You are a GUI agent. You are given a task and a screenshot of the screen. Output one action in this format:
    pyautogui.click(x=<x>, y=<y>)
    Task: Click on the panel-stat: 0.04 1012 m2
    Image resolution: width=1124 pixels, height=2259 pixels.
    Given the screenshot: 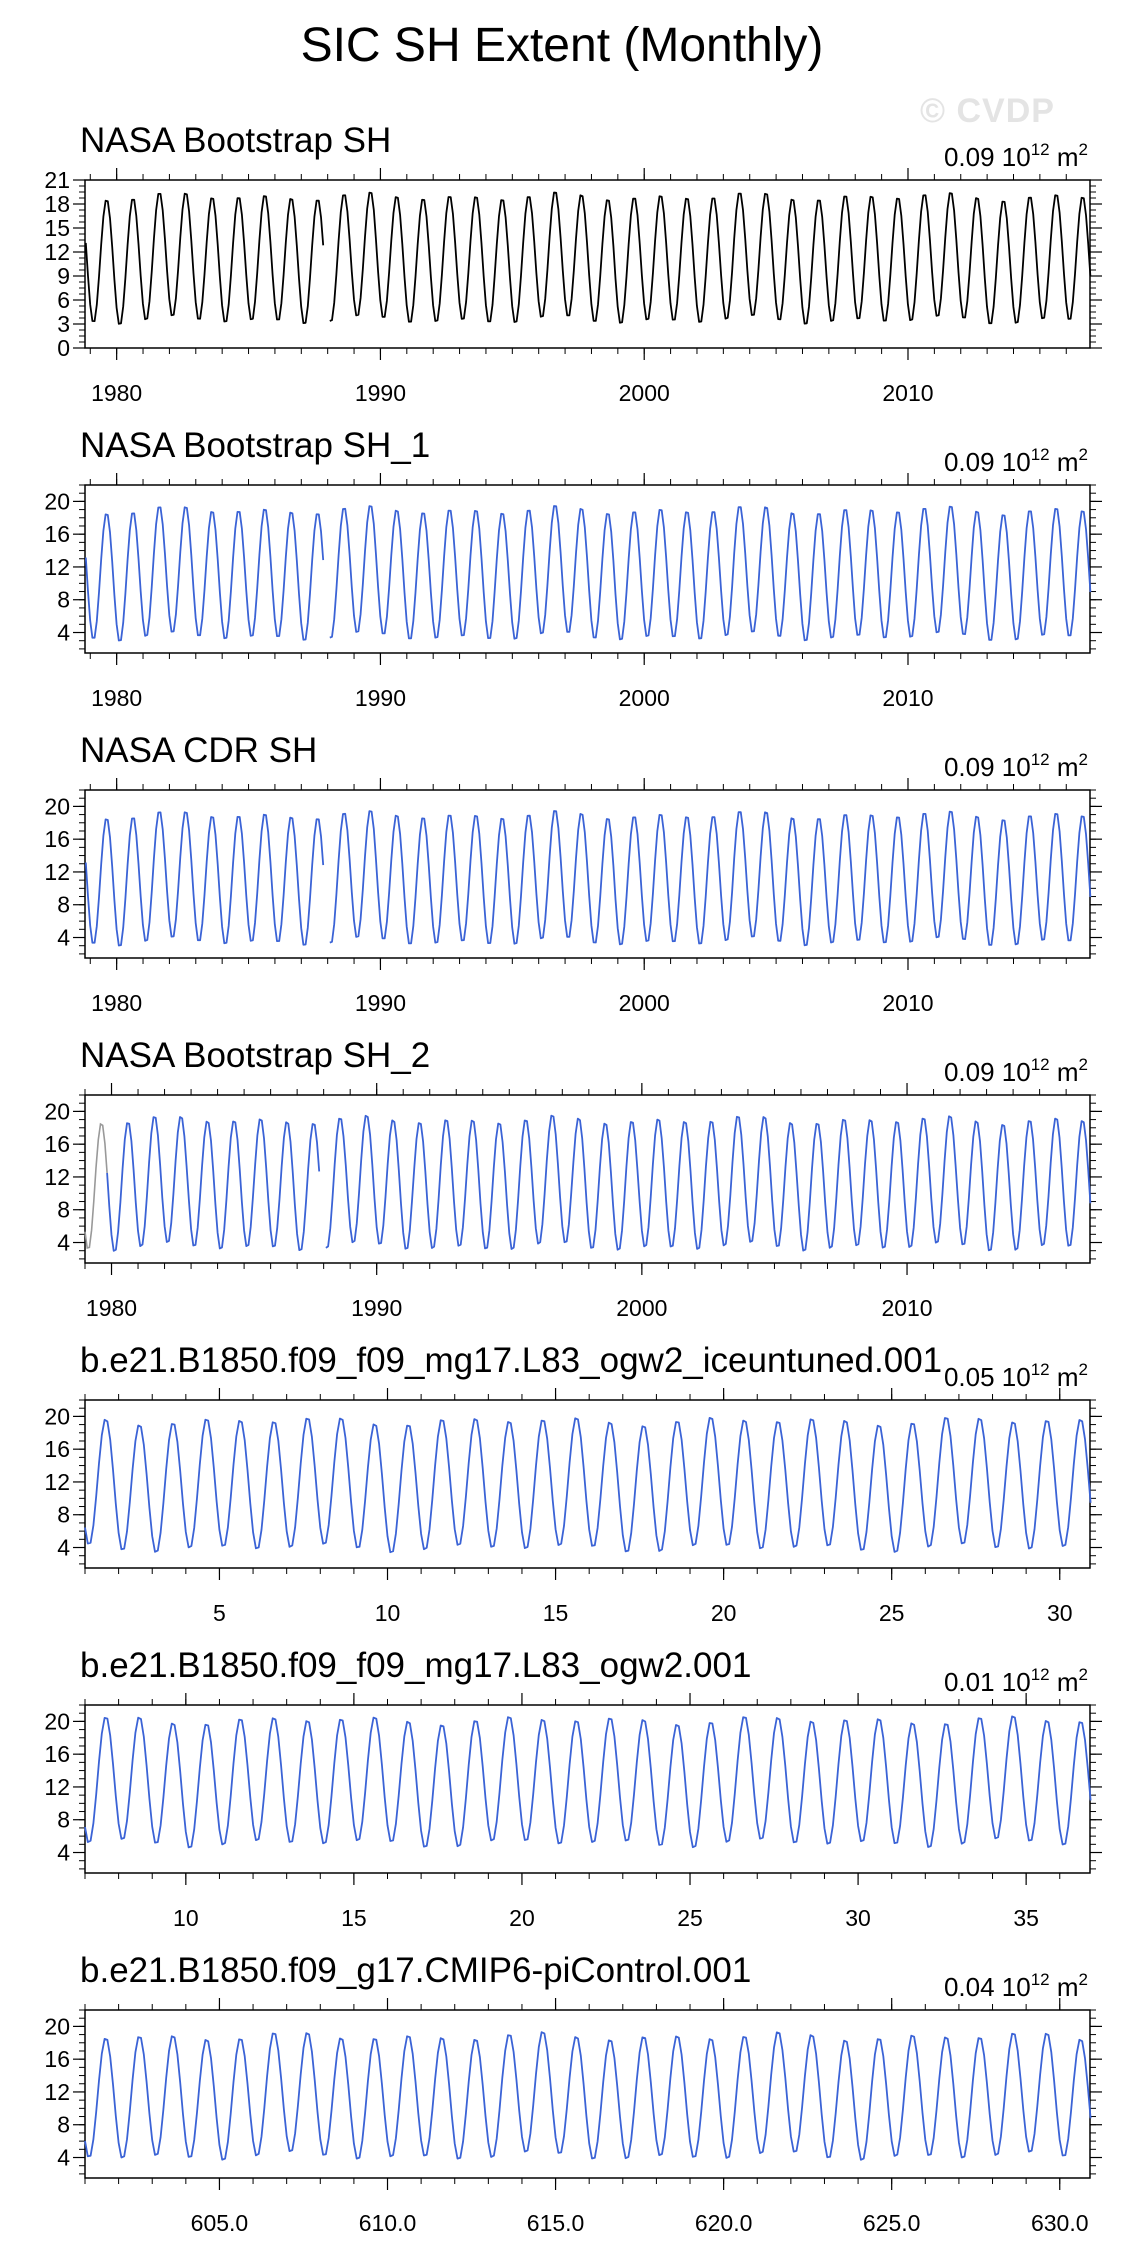 What is the action you would take?
    pyautogui.click(x=1016, y=1986)
    